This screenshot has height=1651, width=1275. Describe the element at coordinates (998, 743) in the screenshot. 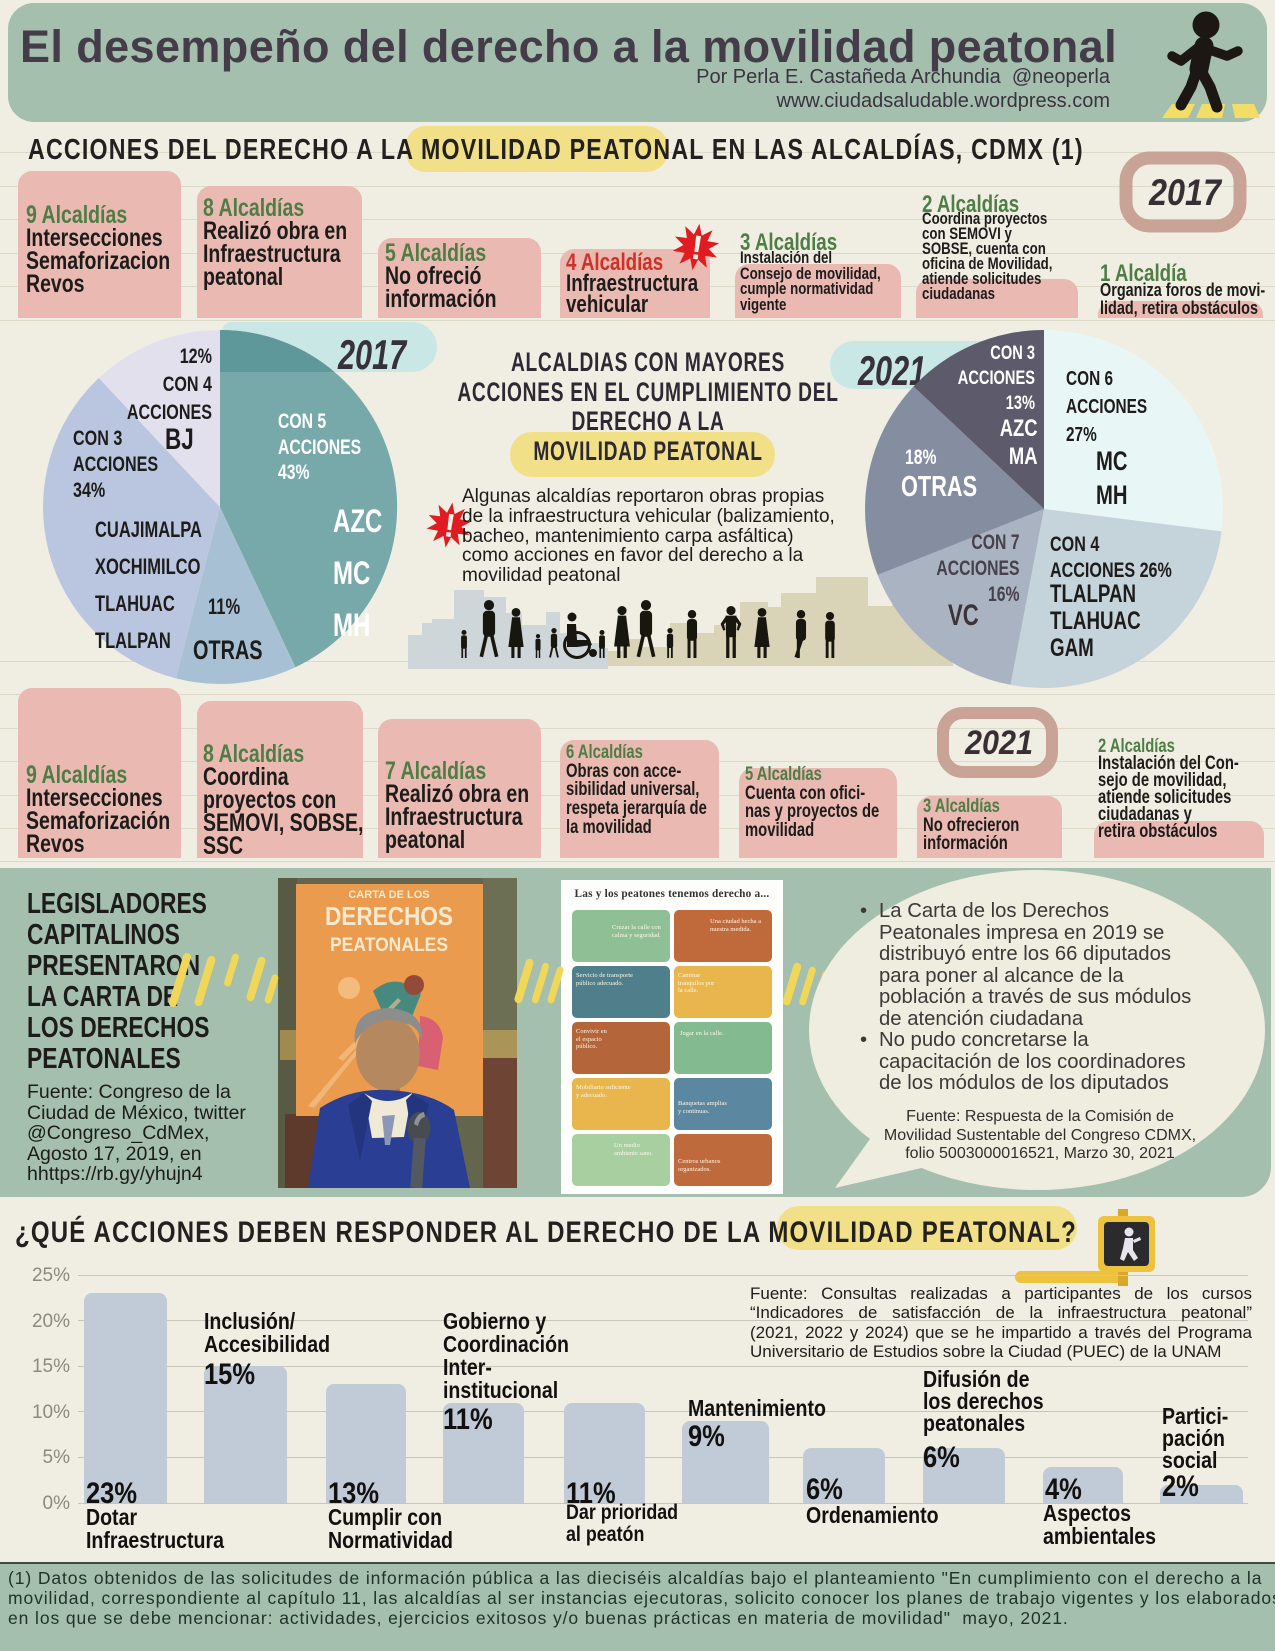

I see `svg-text: 2021` at that location.